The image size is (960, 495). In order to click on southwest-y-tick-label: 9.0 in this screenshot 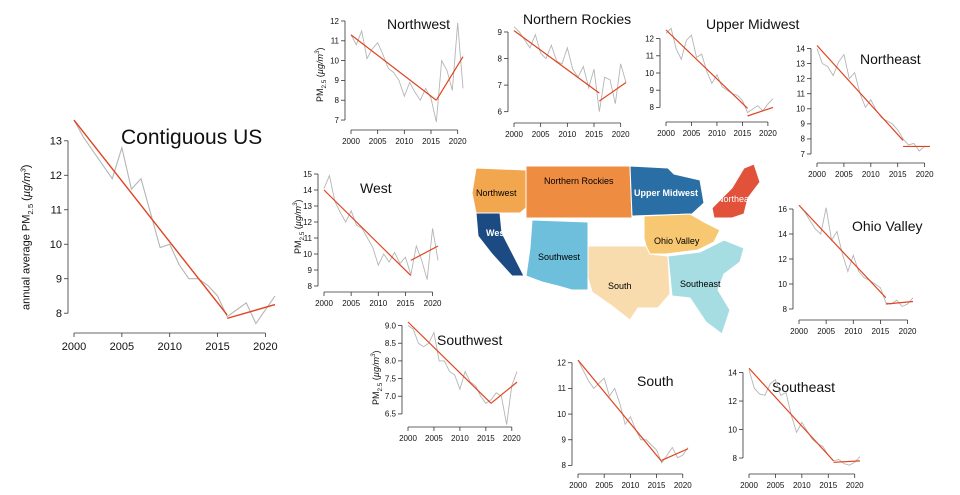, I will do `click(391, 325)`.